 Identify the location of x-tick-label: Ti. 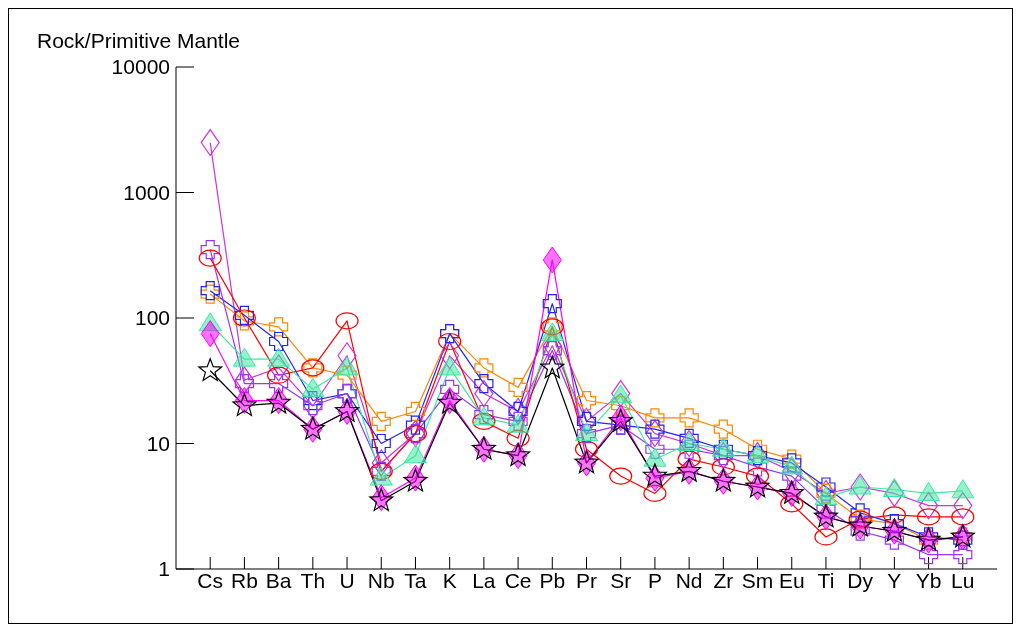
(826, 580).